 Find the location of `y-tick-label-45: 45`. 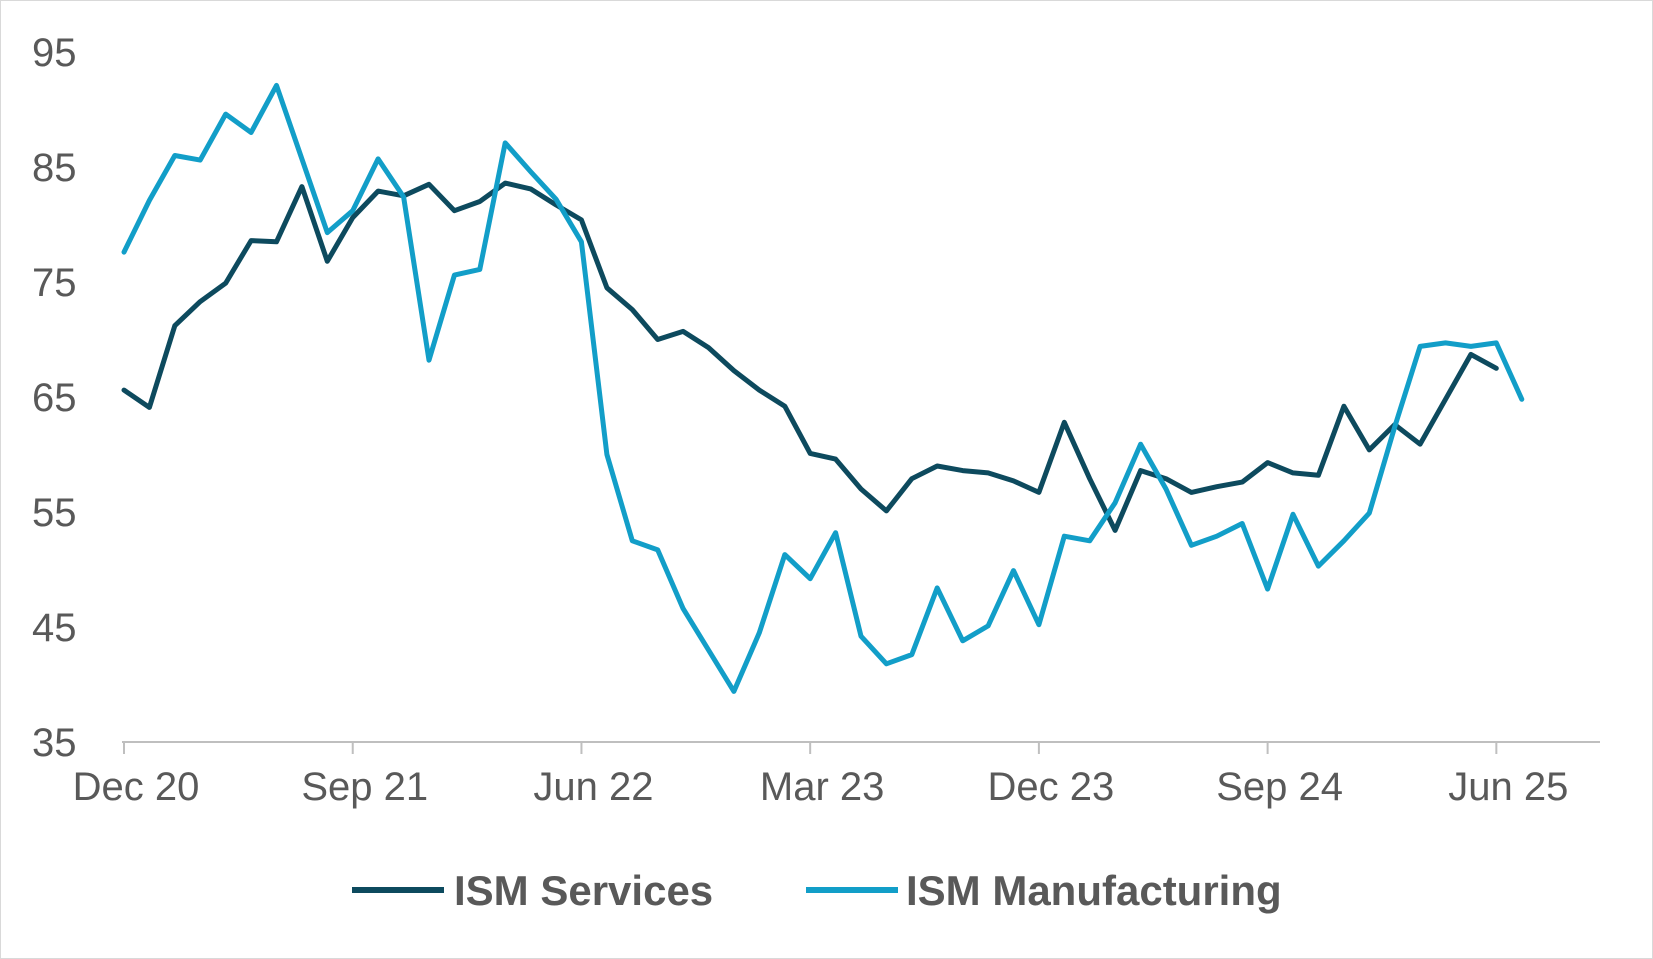

y-tick-label-45: 45 is located at coordinates (54, 628).